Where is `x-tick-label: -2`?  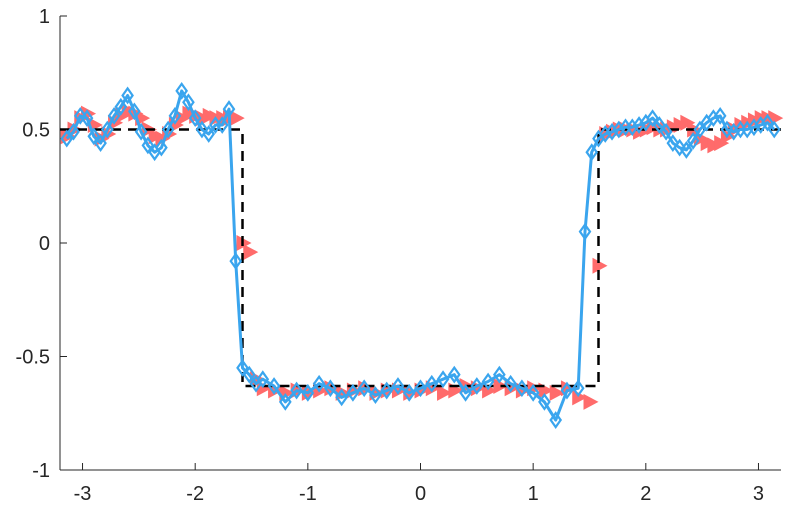
x-tick-label: -2 is located at coordinates (195, 494).